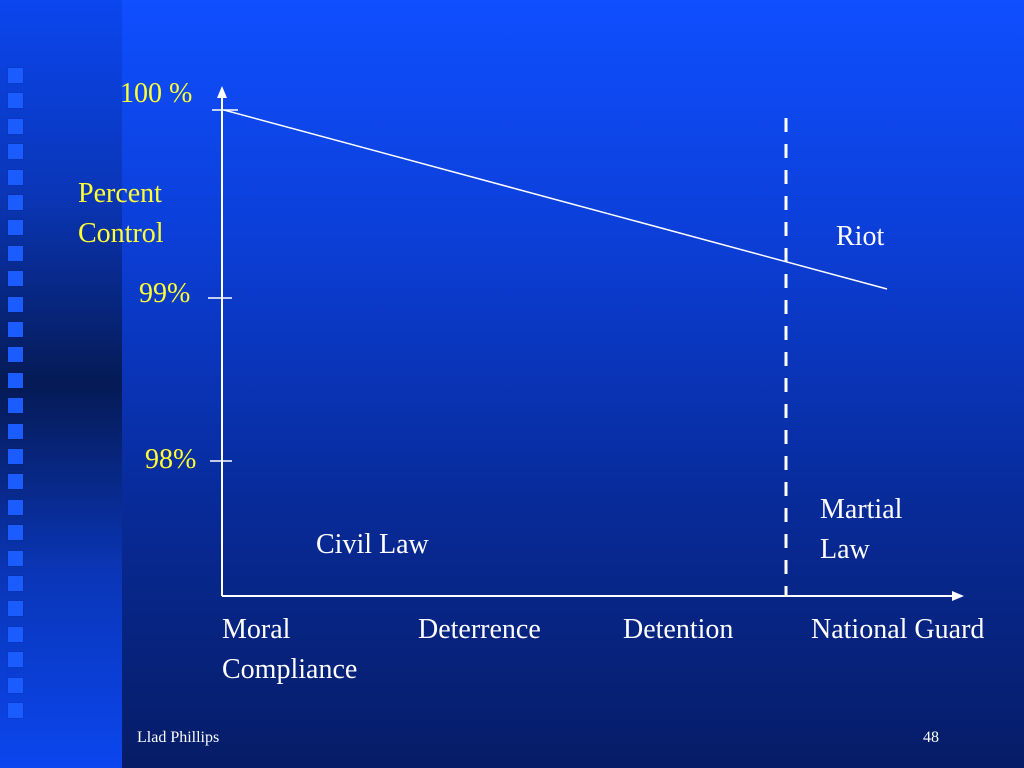 The height and width of the screenshot is (768, 1024). What do you see at coordinates (222, 92) in the screenshot?
I see `y-axis-arrowhead` at bounding box center [222, 92].